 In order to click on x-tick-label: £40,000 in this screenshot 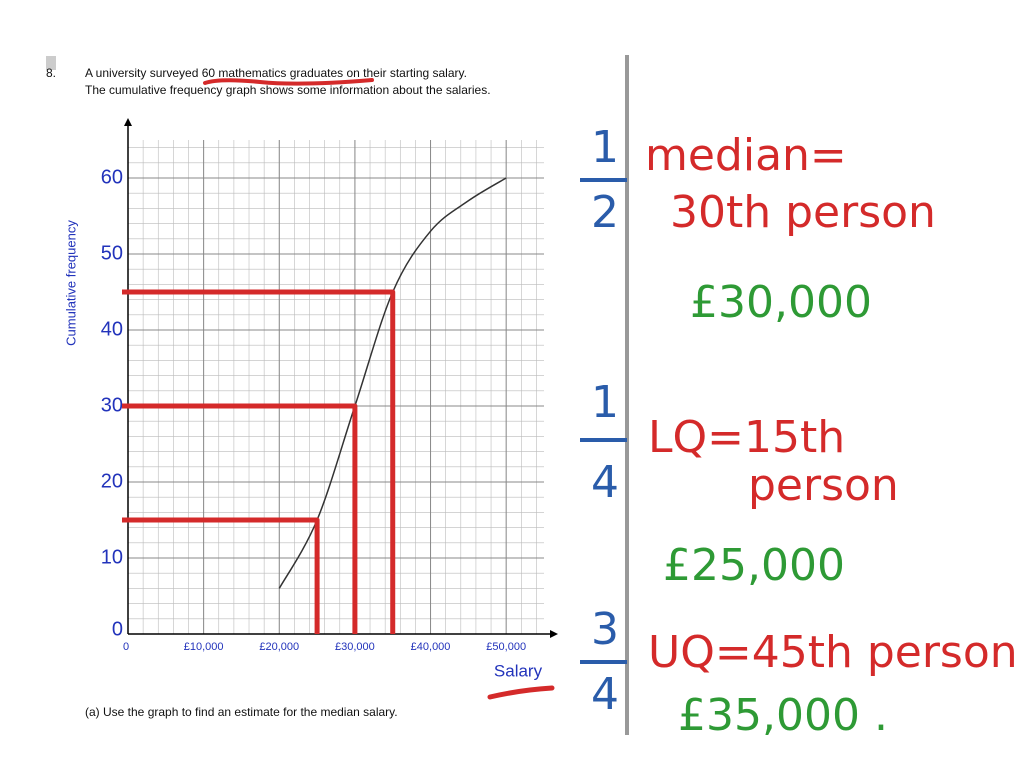, I will do `click(431, 647)`.